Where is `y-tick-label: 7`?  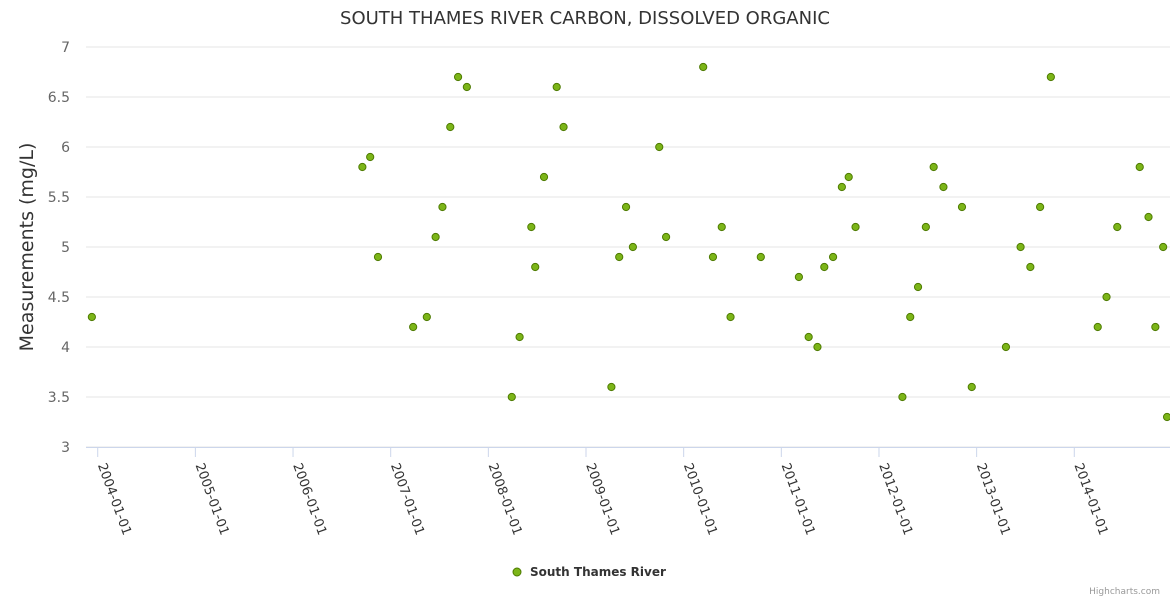
y-tick-label: 7 is located at coordinates (65, 48).